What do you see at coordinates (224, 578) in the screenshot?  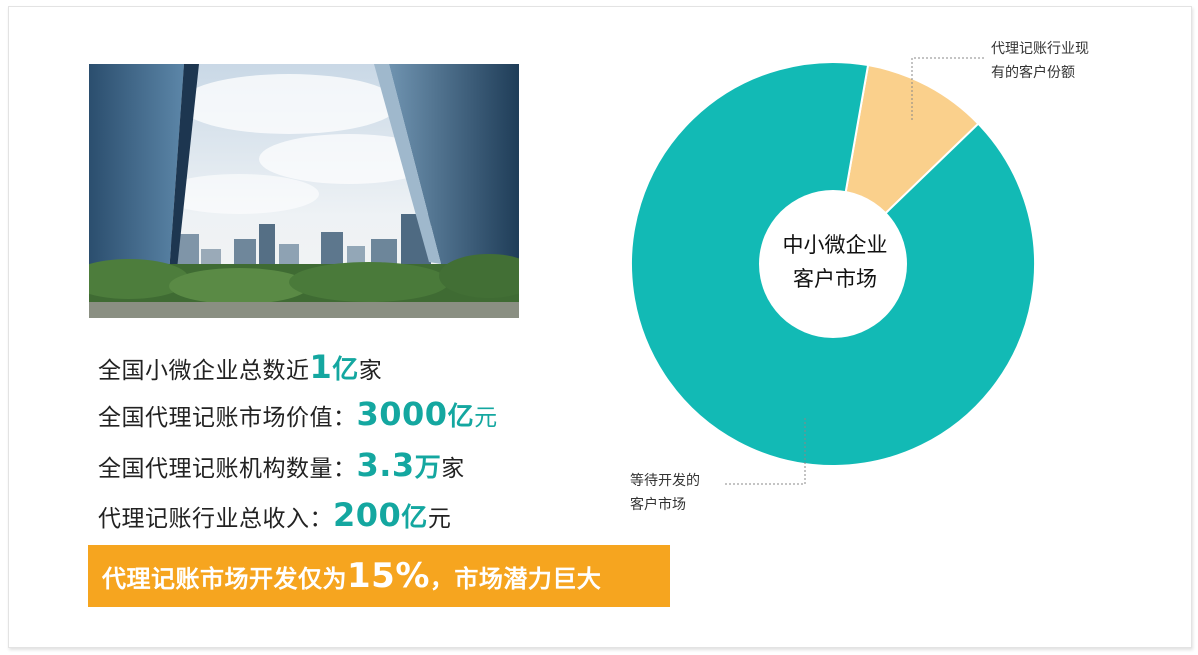 I see `banner-prefix: 代理记账市场开发仅为` at bounding box center [224, 578].